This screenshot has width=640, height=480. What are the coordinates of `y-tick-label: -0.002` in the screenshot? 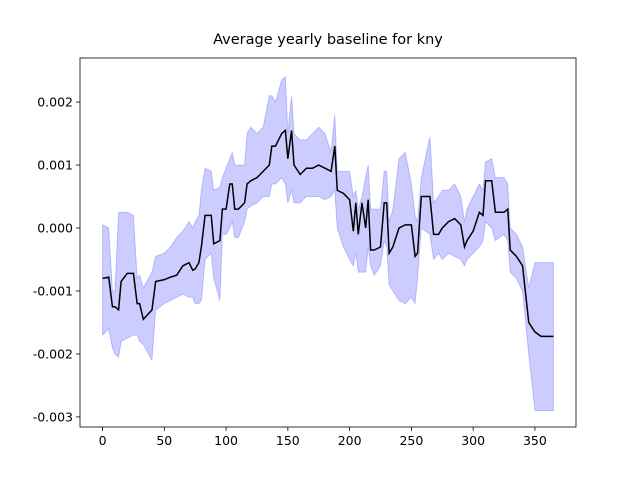 It's located at (53, 353).